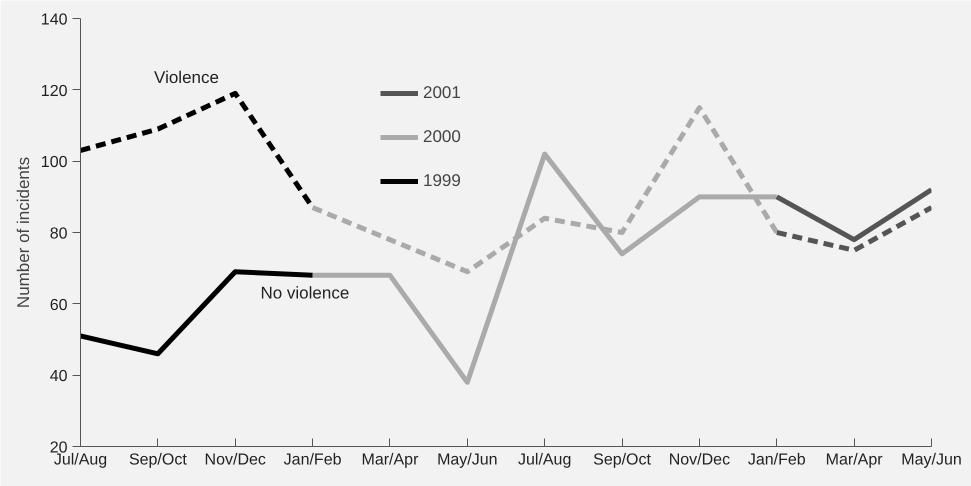 The image size is (971, 486). I want to click on y-tick-label: 120, so click(54, 91).